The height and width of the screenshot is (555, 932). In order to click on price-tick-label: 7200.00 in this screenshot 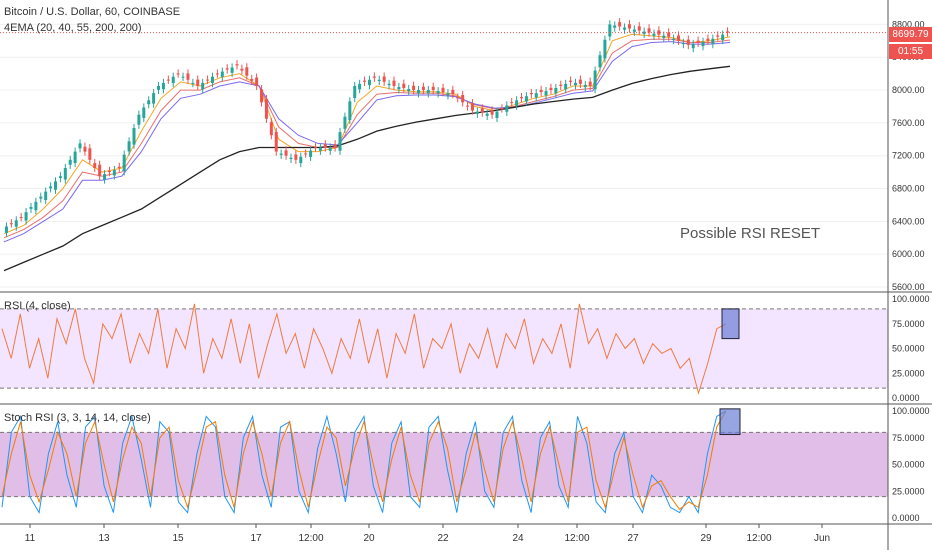, I will do `click(908, 156)`.